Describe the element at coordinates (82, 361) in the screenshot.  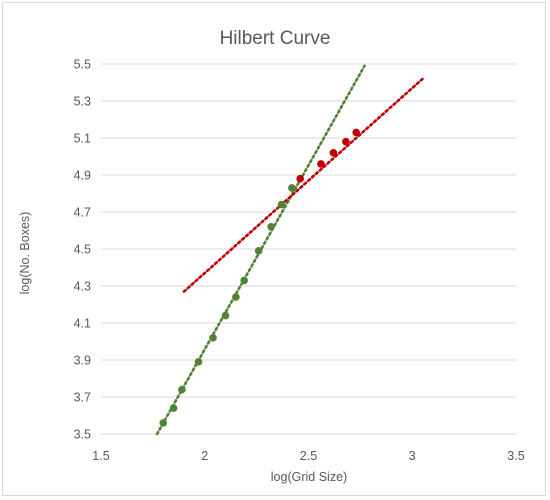
I see `y-tick-label: 3.9` at that location.